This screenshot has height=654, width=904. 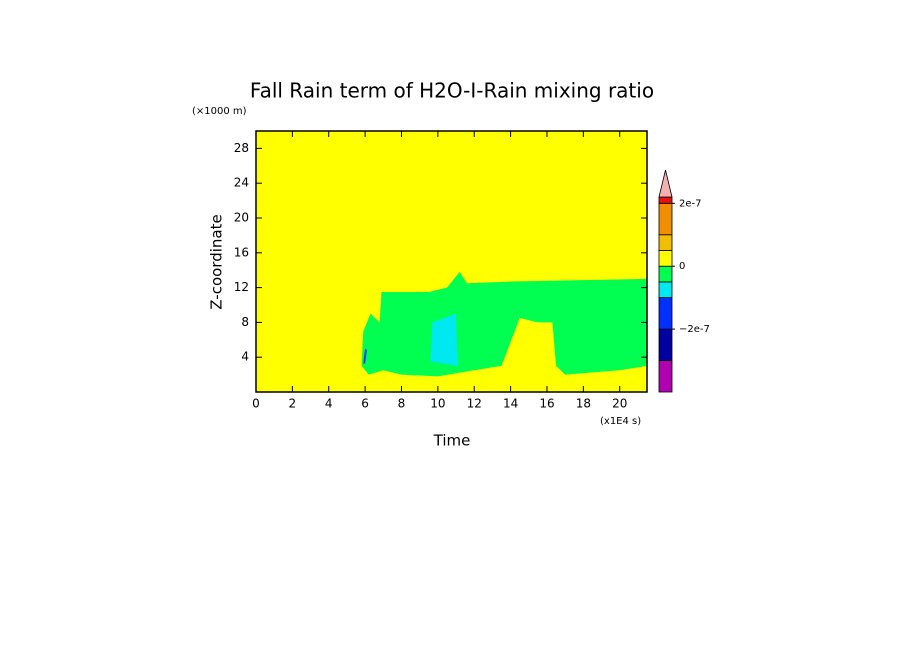 What do you see at coordinates (402, 404) in the screenshot?
I see `x-tick-label: 8` at bounding box center [402, 404].